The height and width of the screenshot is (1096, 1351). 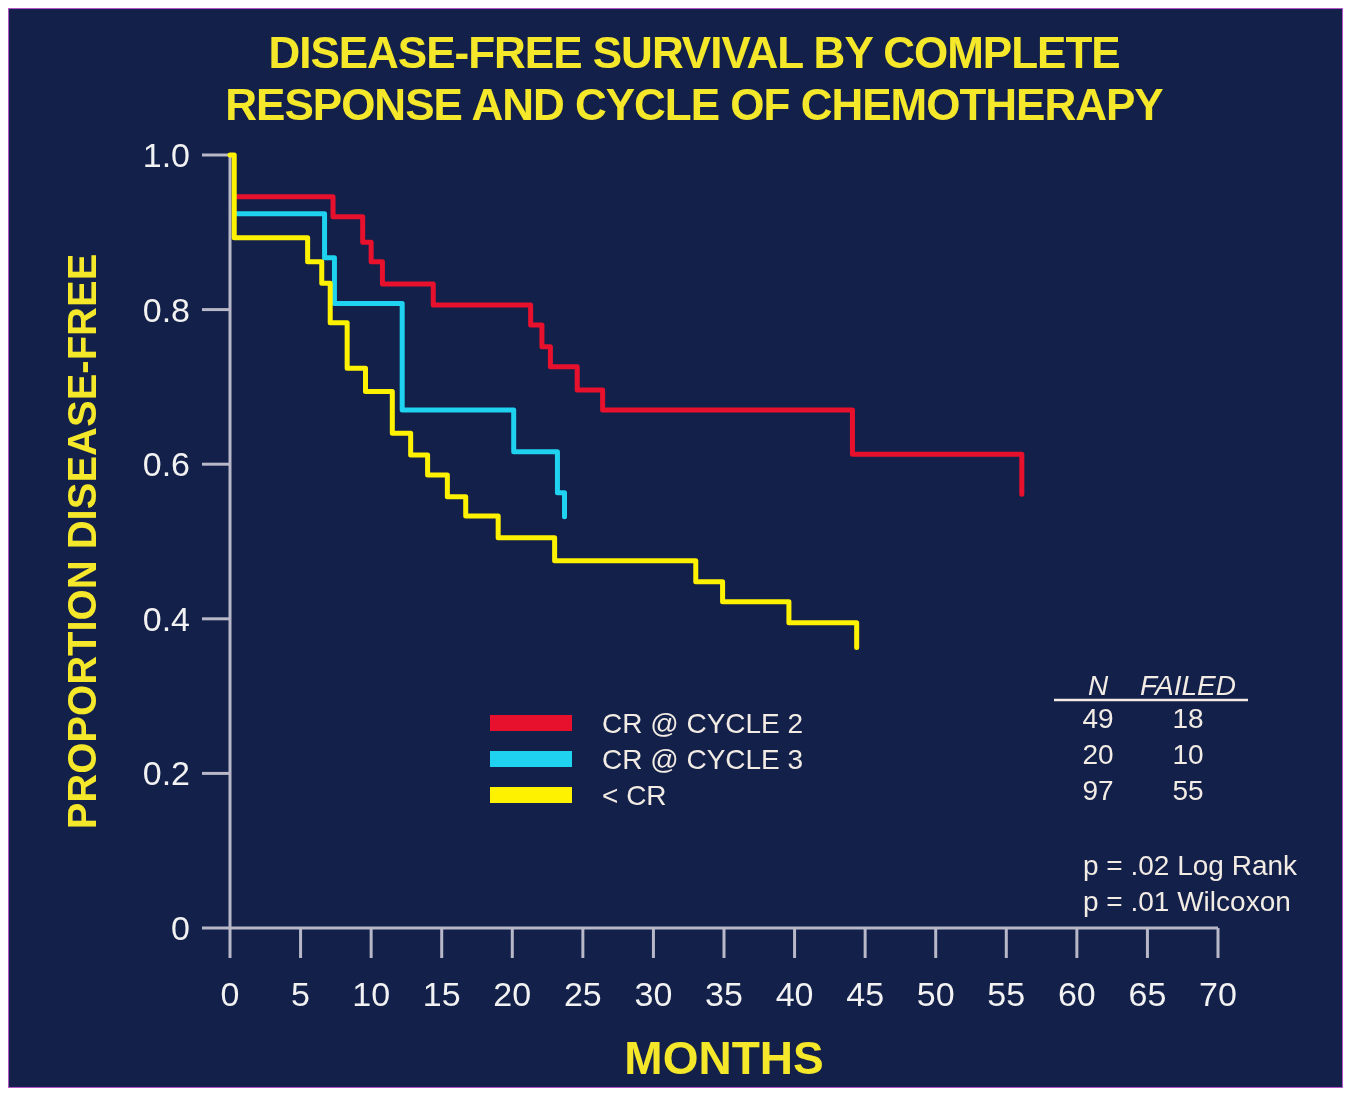 What do you see at coordinates (512, 994) in the screenshot?
I see `x-tick-label: 20` at bounding box center [512, 994].